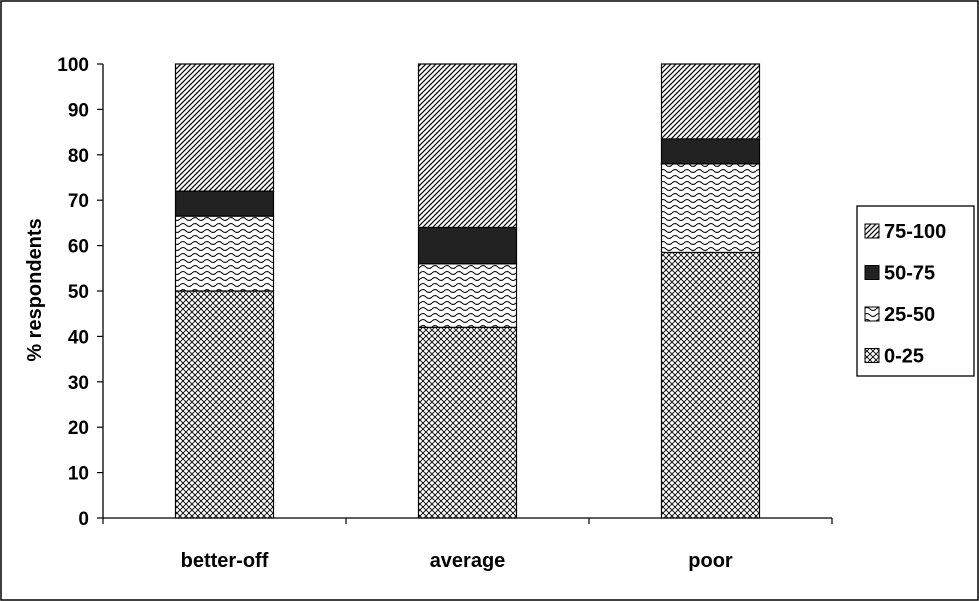 The height and width of the screenshot is (601, 979). I want to click on y-tick-label: 100, so click(73, 65).